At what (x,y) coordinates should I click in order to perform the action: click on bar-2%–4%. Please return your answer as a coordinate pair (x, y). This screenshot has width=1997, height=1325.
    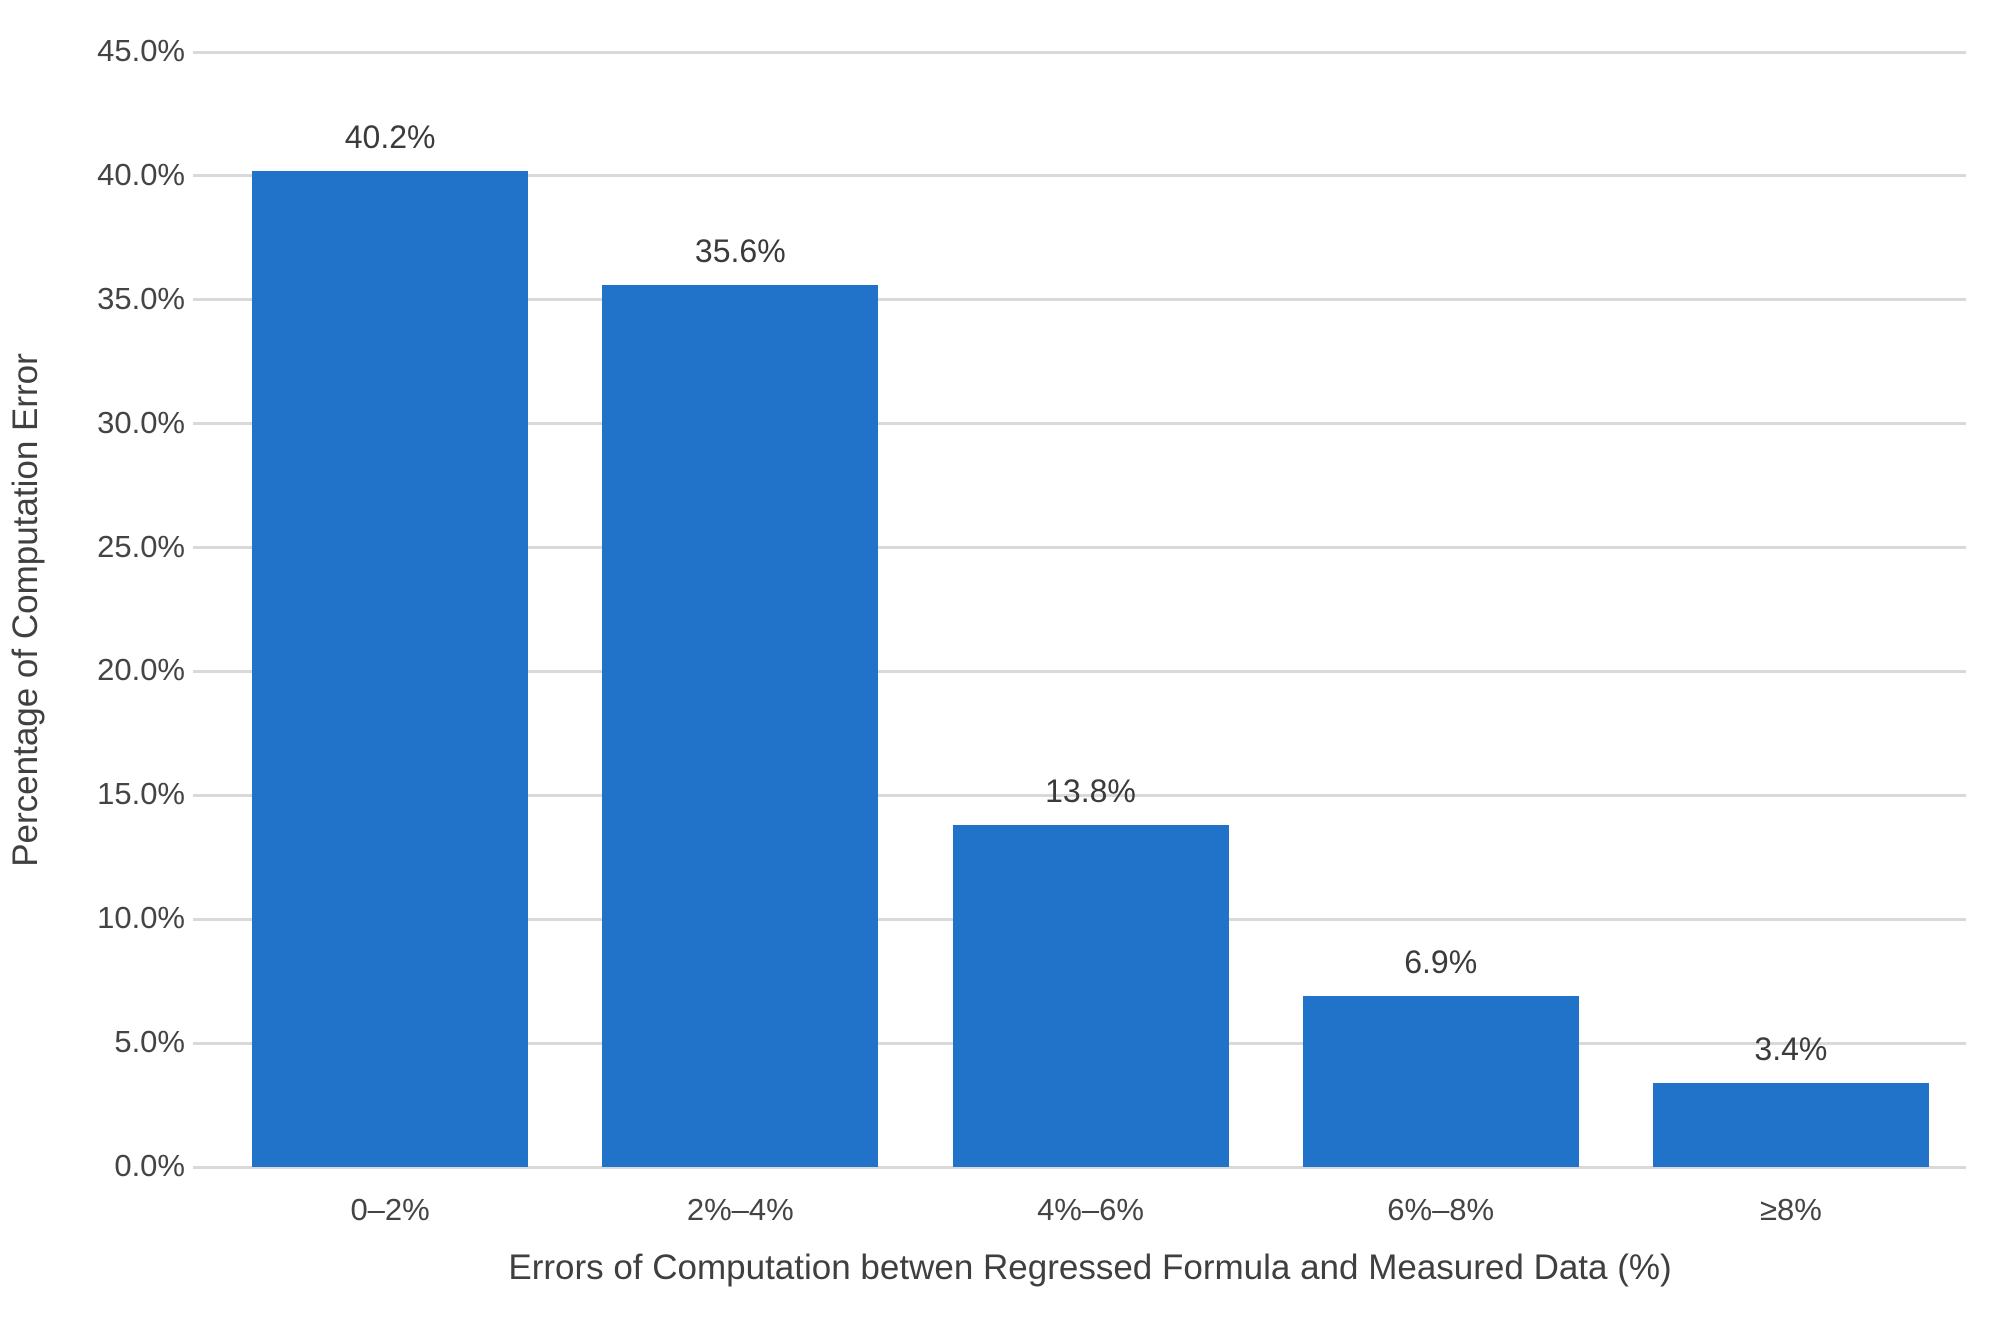
    Looking at the image, I should click on (740, 725).